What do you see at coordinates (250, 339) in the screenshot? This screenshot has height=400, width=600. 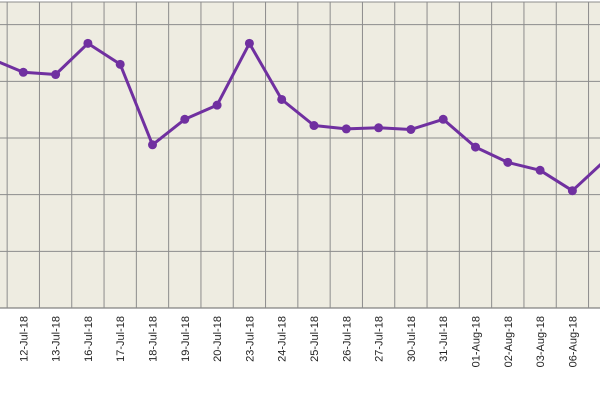 I see `x-tick-label: 23-Jul-18` at bounding box center [250, 339].